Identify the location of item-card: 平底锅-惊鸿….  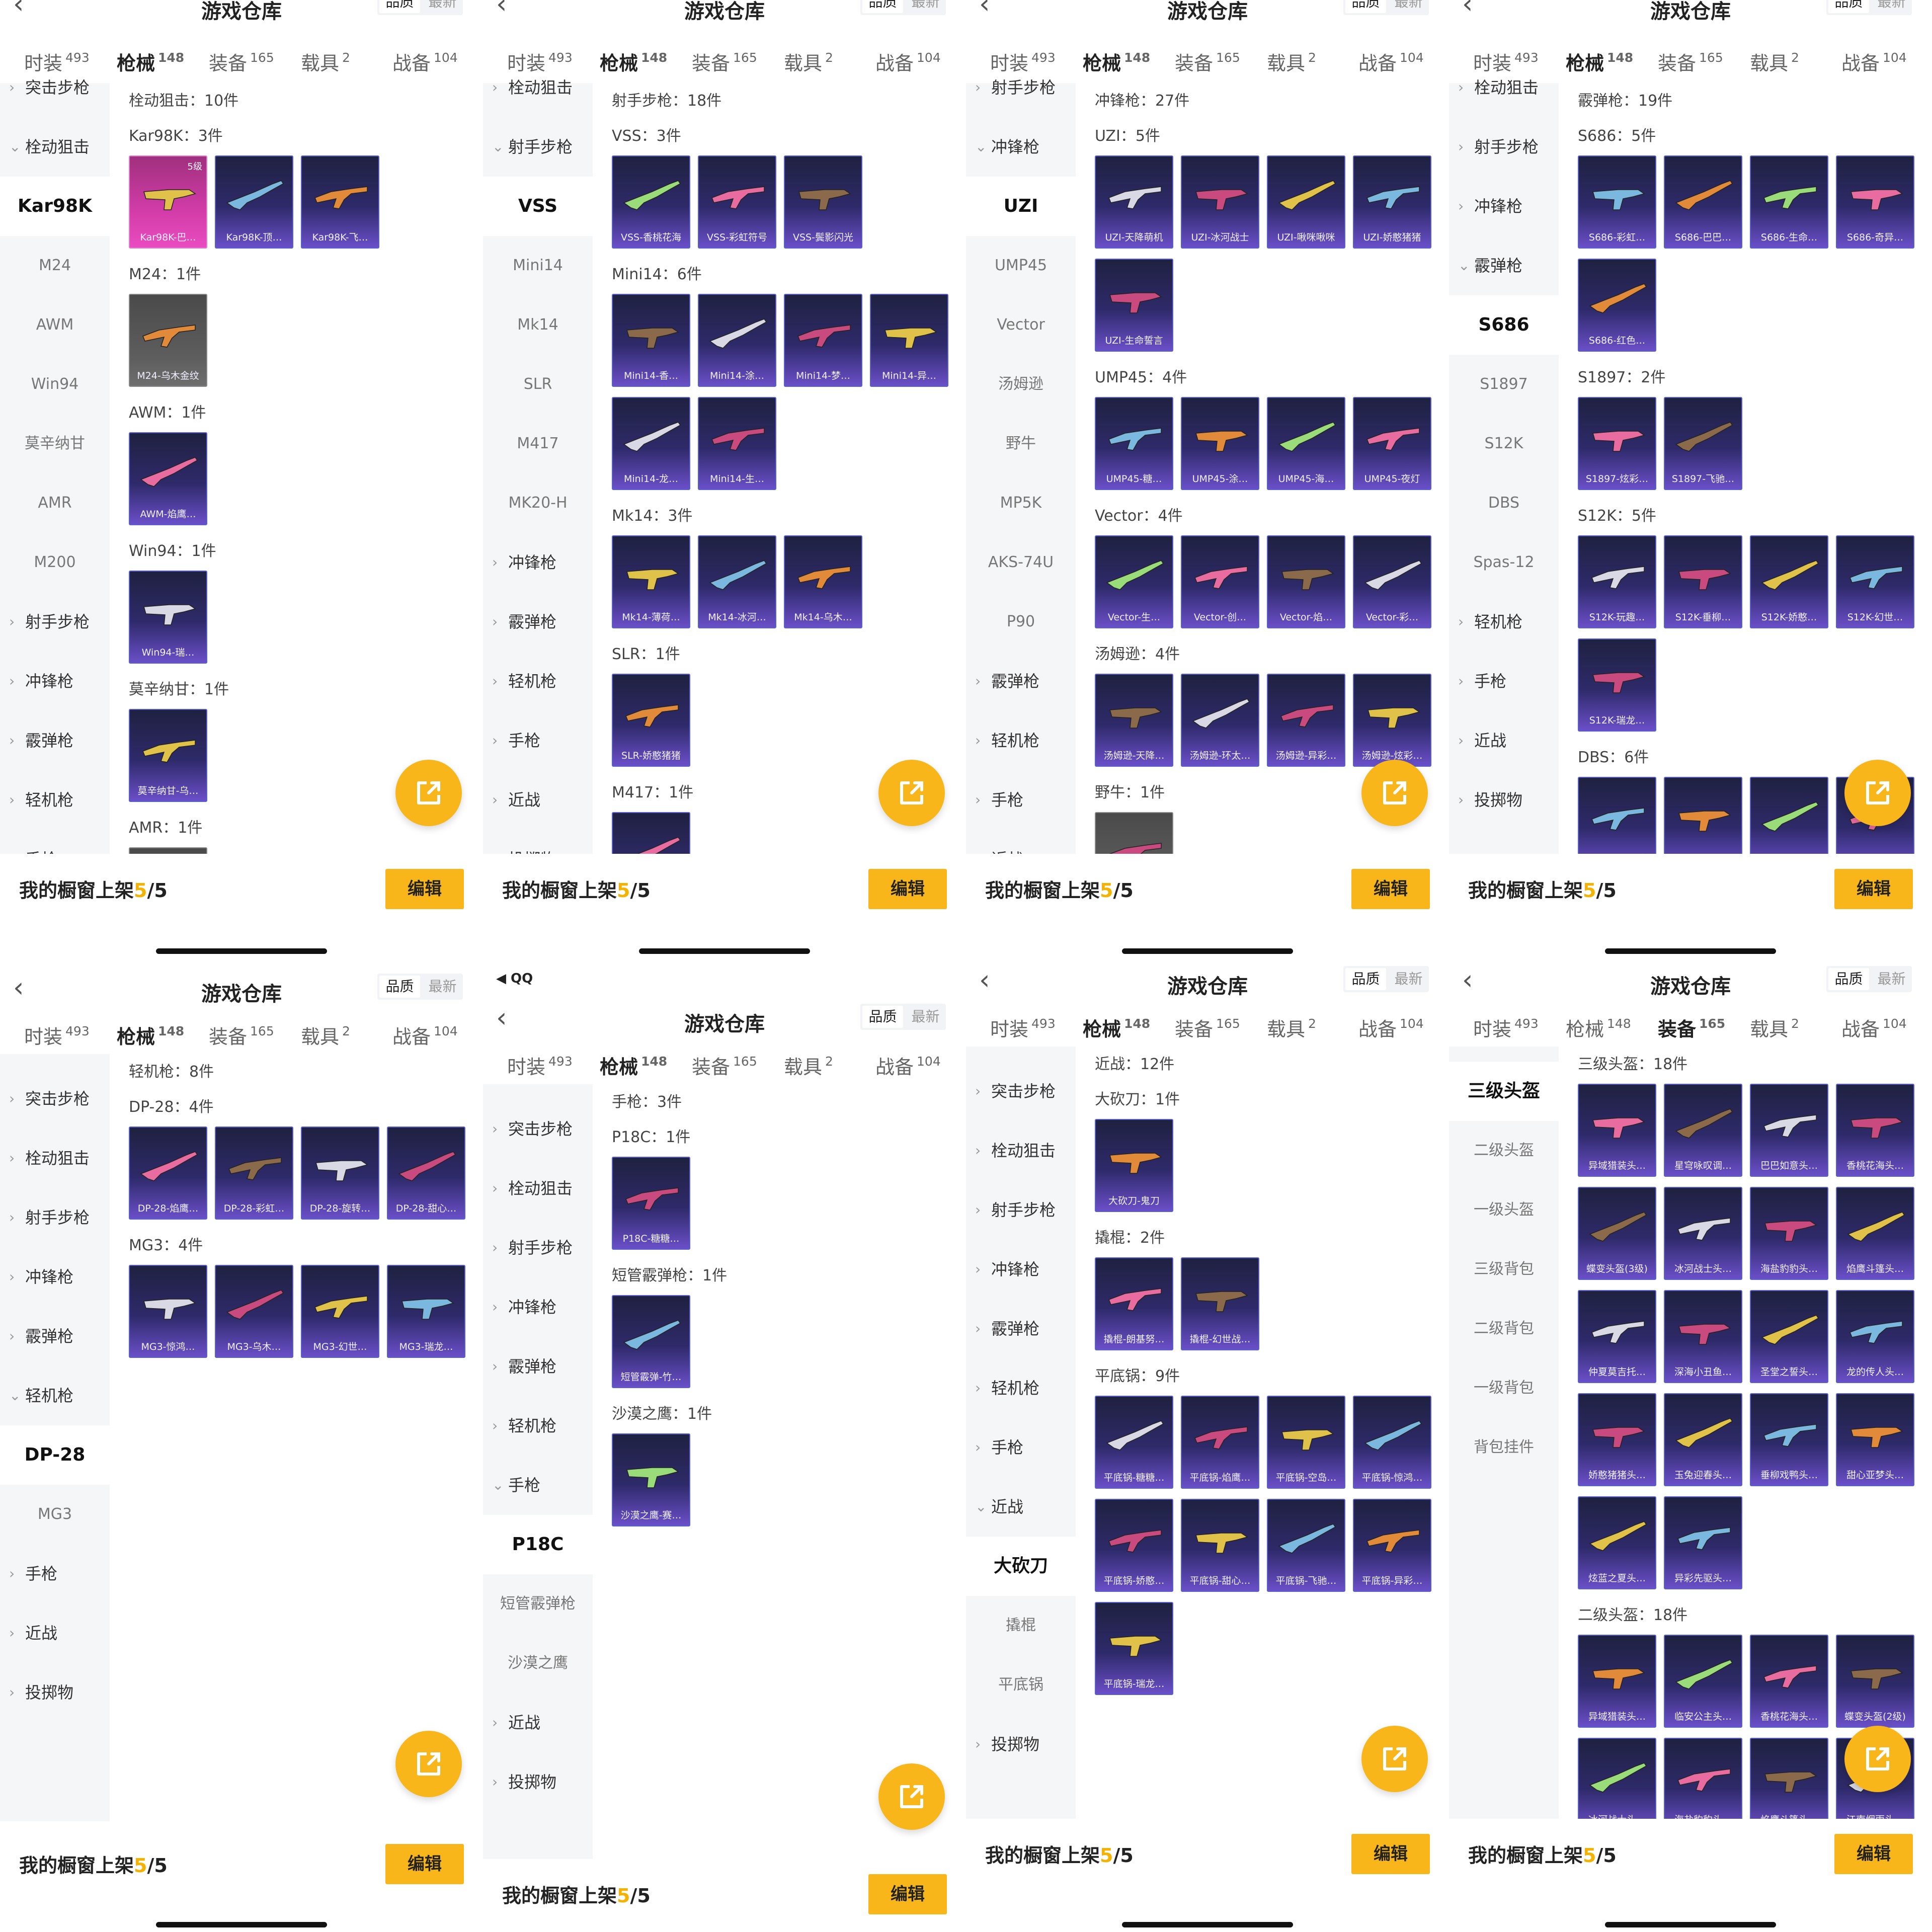
(1392, 1443).